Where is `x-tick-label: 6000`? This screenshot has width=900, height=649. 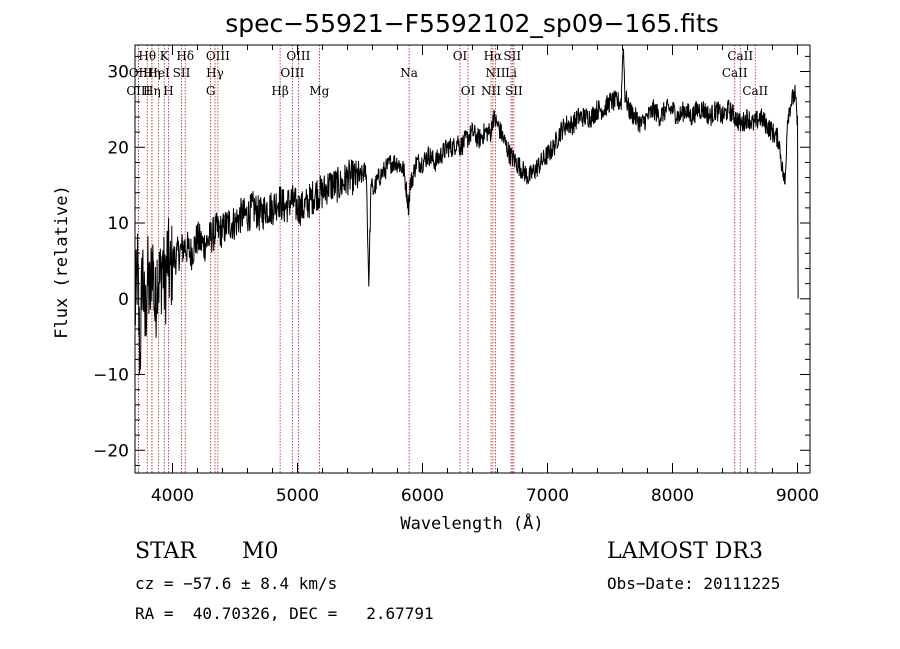 x-tick-label: 6000 is located at coordinates (422, 496).